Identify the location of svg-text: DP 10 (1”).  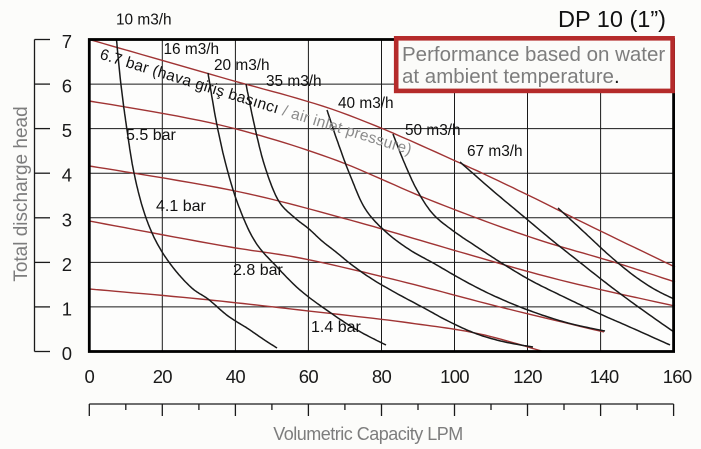
(612, 19).